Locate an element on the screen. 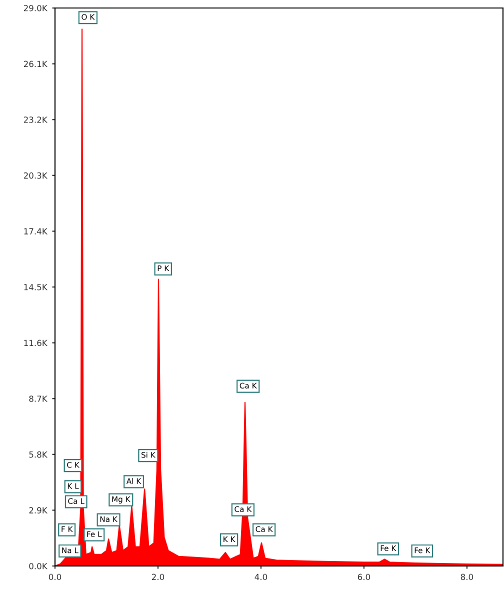  x-tick-label: 8.0 is located at coordinates (467, 577).